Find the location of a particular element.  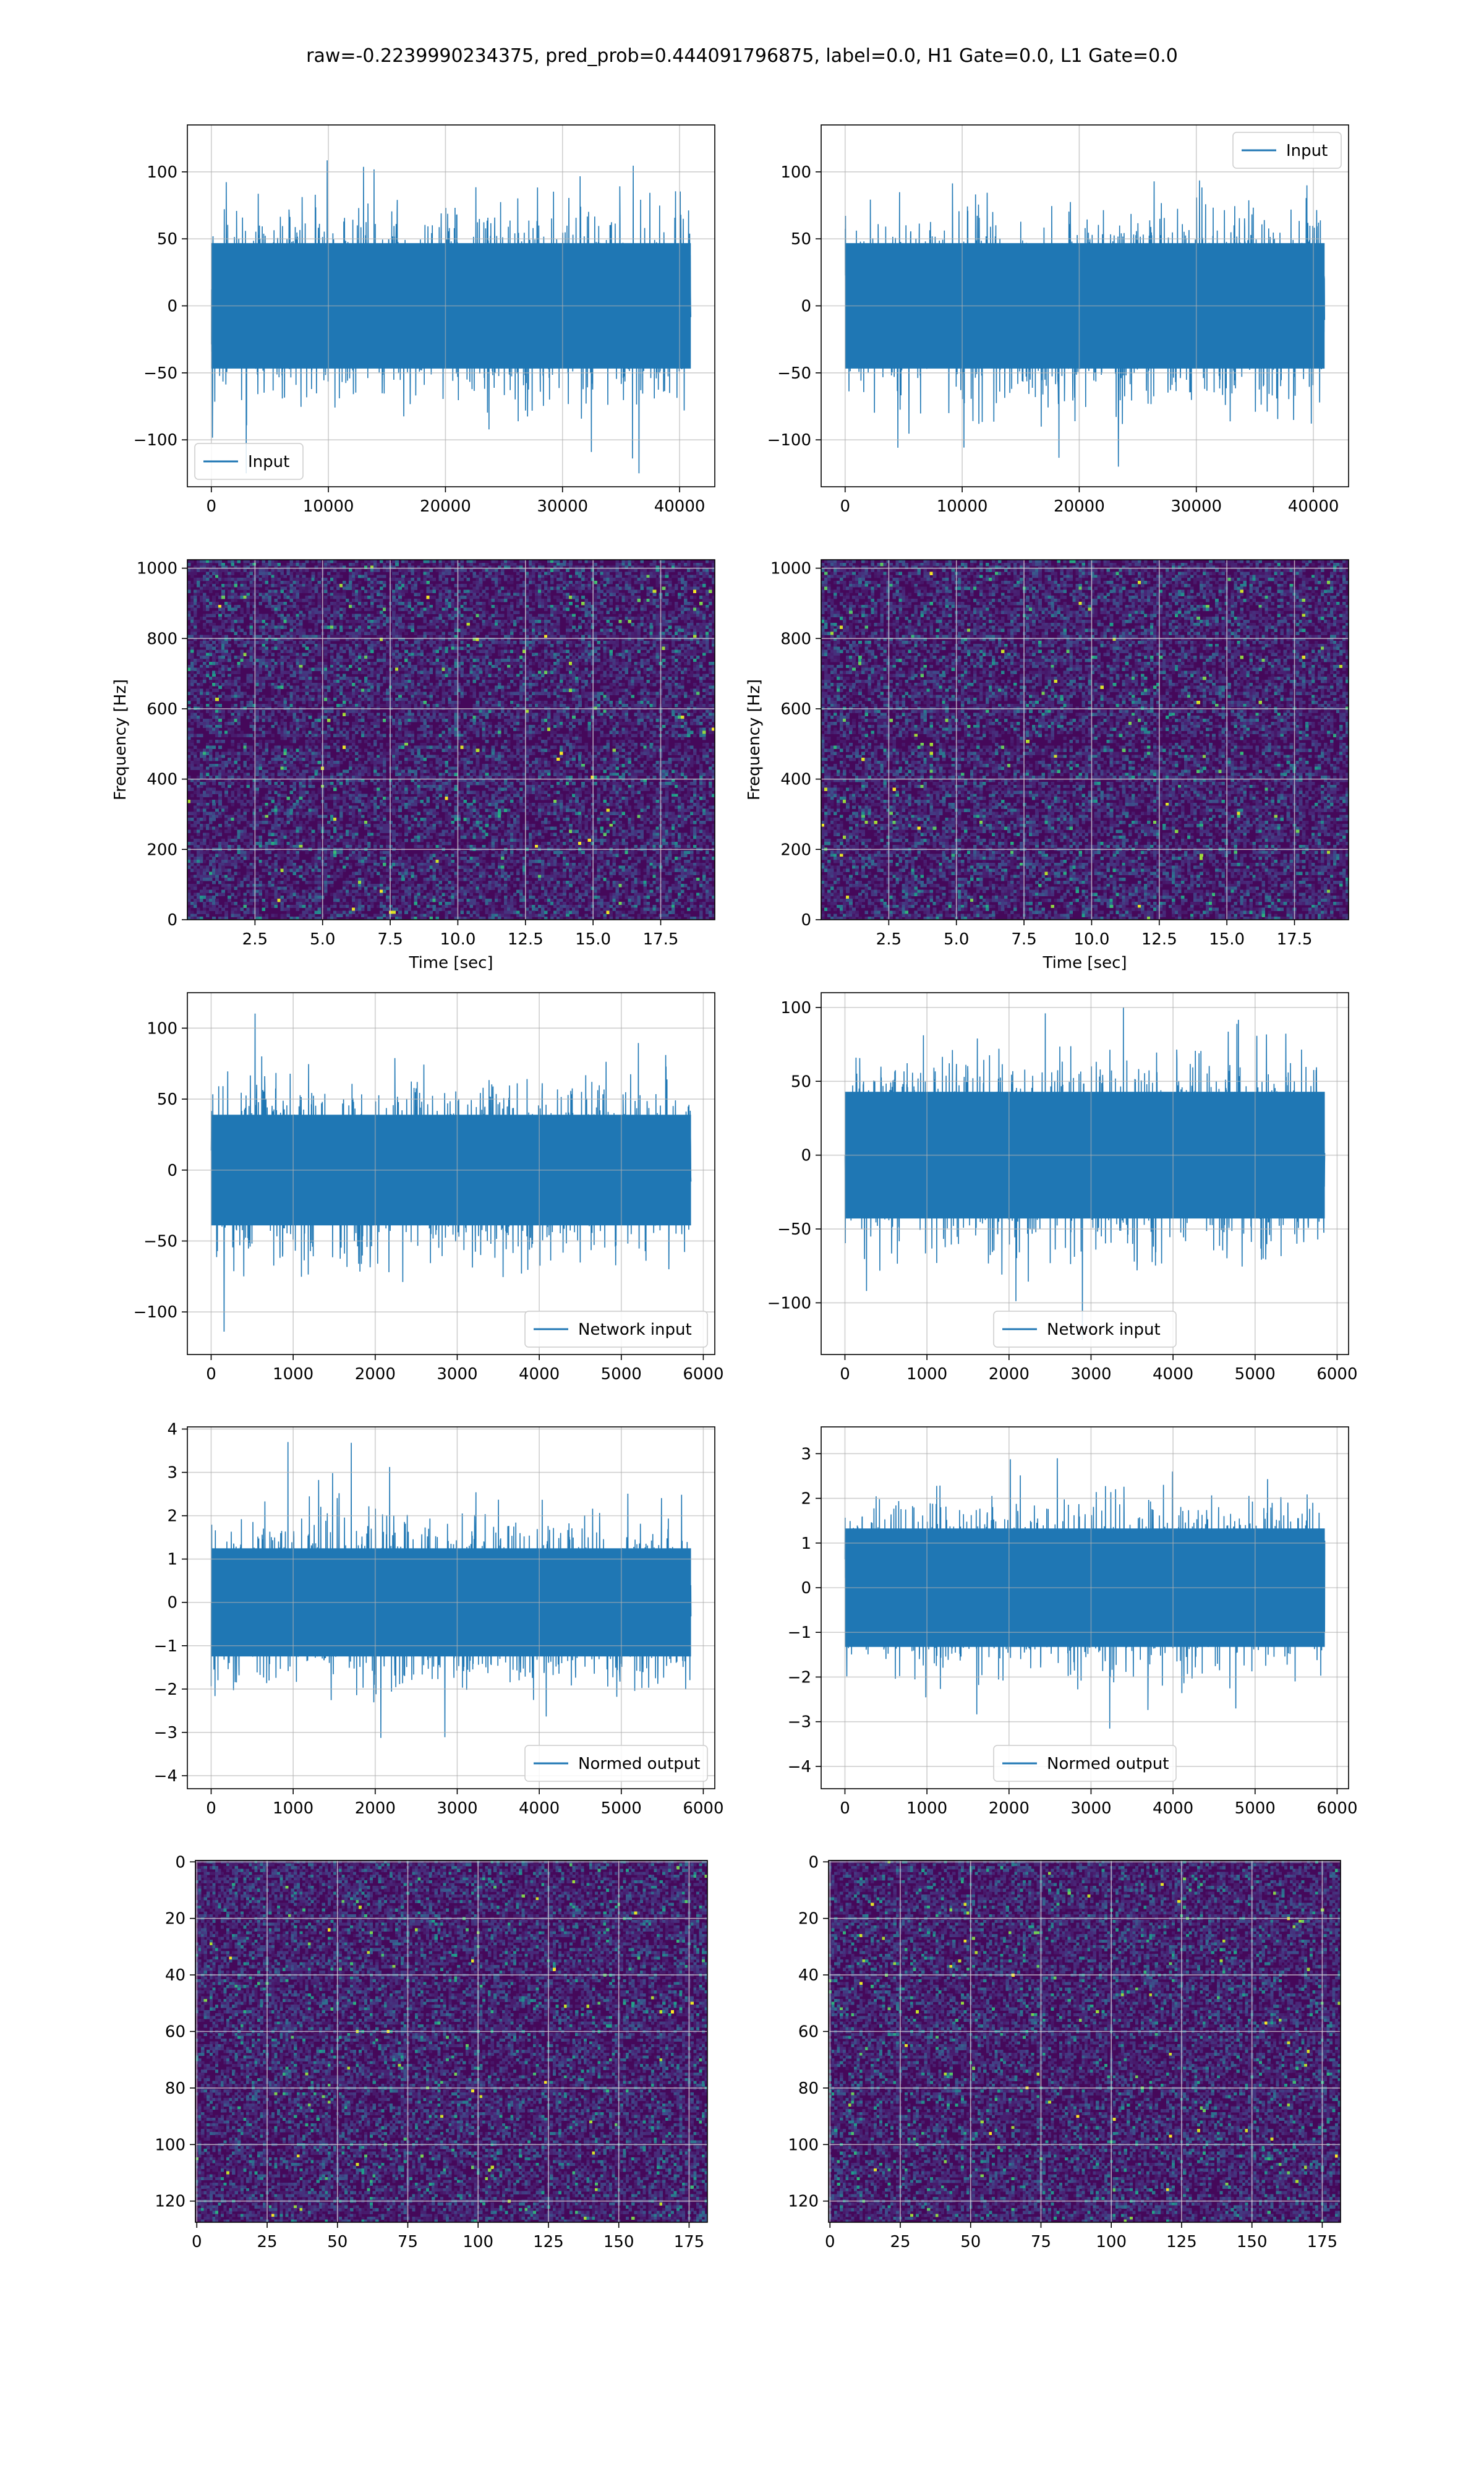

h1-spectrogram-y-tick-label: 600 is located at coordinates (162, 709).